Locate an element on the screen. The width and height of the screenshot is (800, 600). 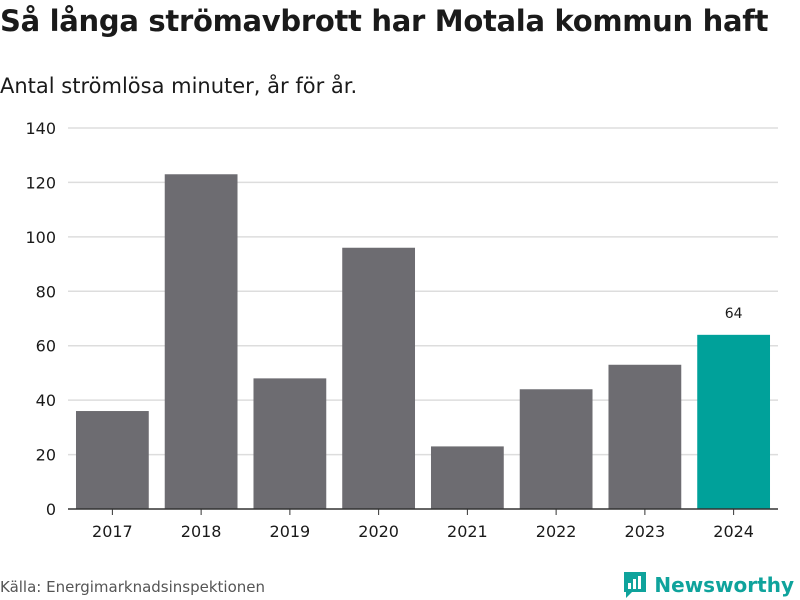
y-tick-label-80: 80 is located at coordinates (46, 291).